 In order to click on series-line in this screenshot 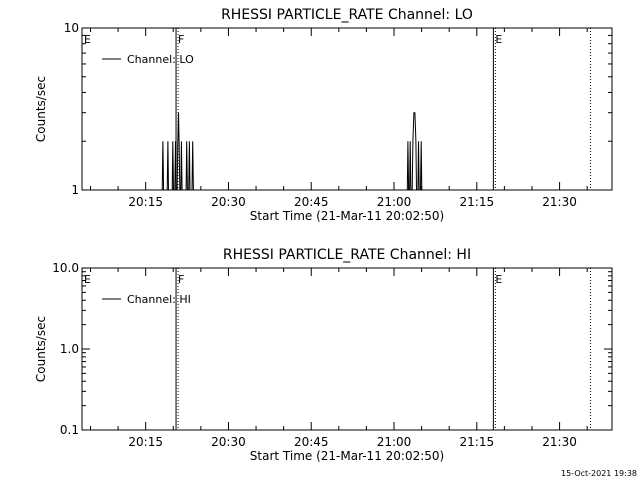, I will do `click(292, 151)`.